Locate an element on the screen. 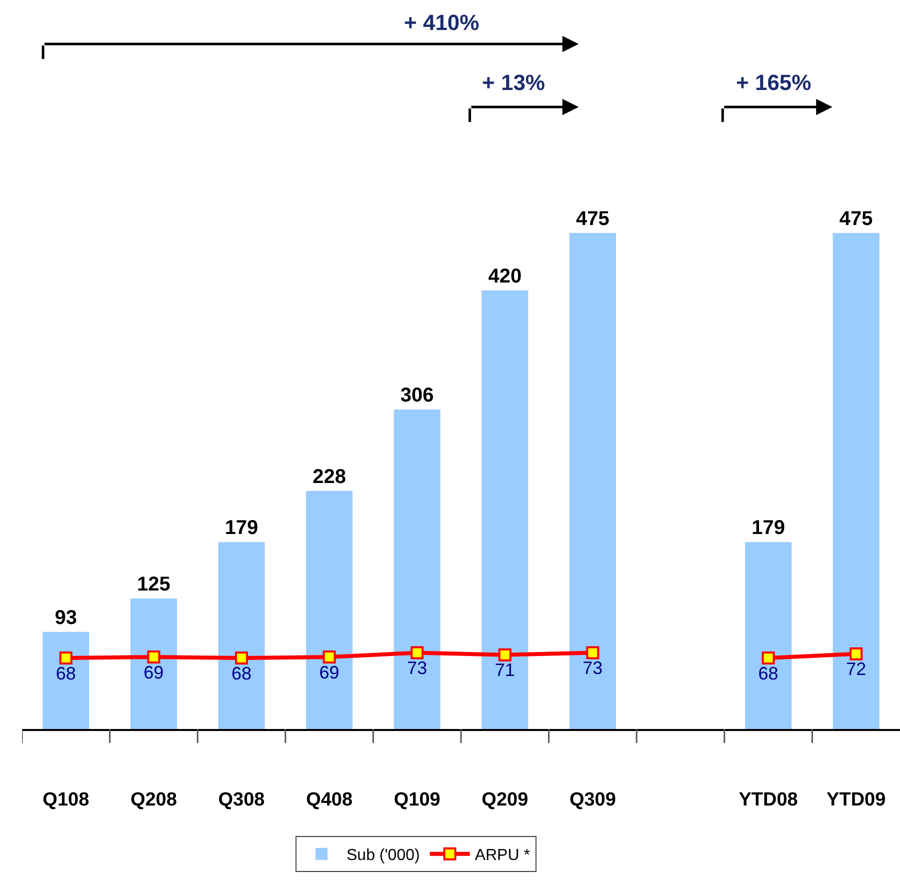 This screenshot has height=882, width=900. text: + 13% is located at coordinates (513, 82).